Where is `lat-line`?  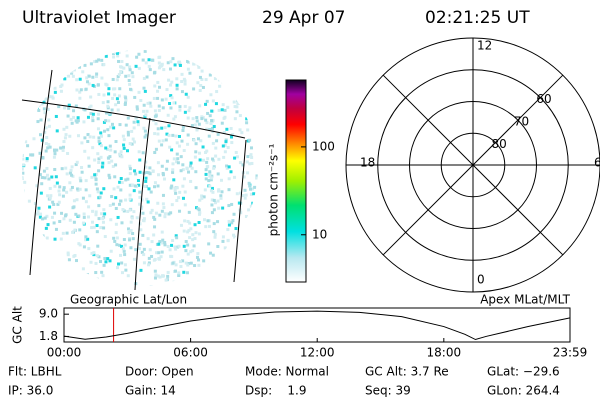 lat-line is located at coordinates (133, 119).